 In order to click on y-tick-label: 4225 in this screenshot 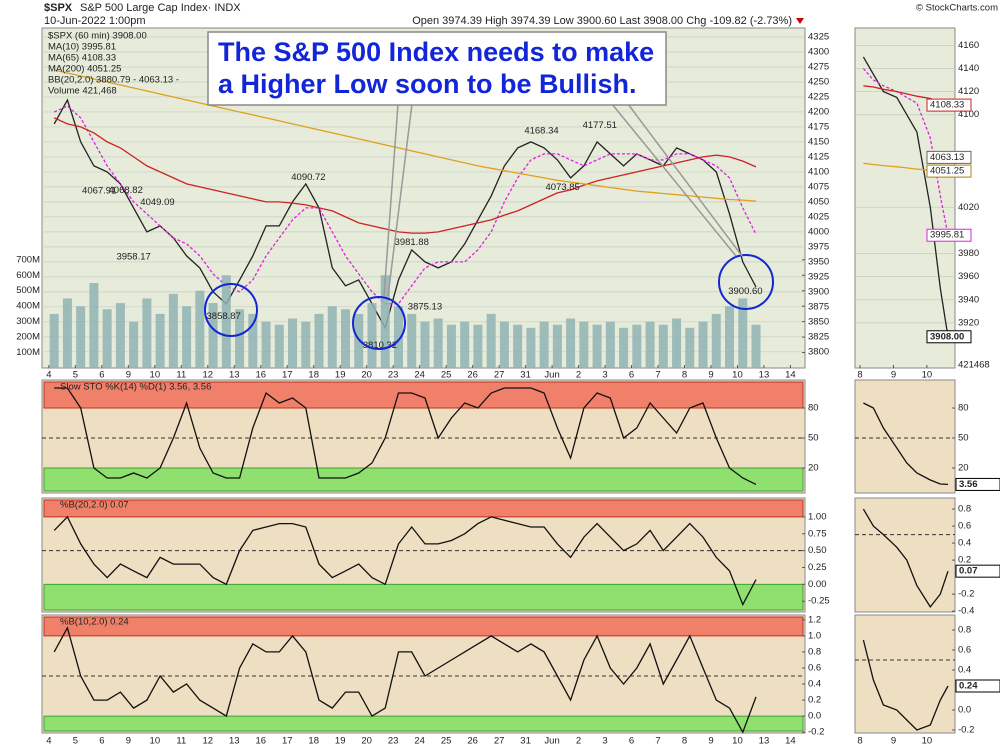, I will do `click(818, 96)`.